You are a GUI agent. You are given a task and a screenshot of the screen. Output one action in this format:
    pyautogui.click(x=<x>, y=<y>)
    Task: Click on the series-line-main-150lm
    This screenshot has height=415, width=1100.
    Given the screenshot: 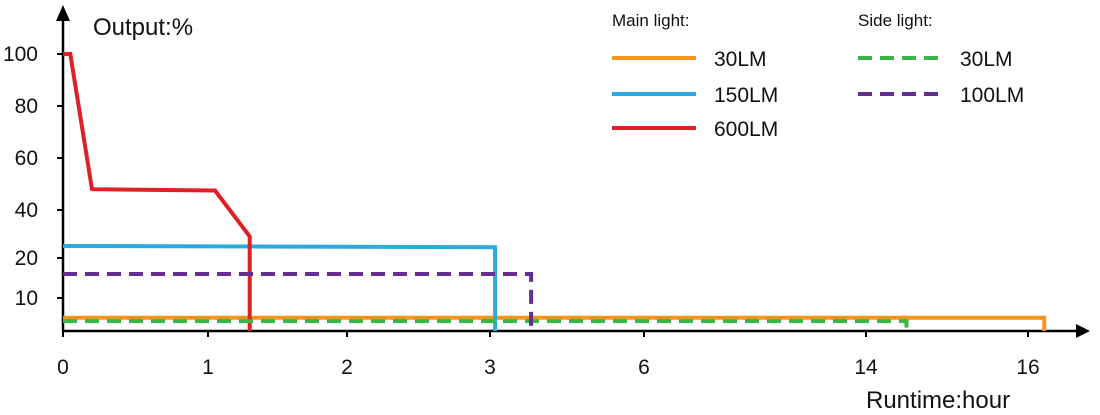 What is the action you would take?
    pyautogui.click(x=280, y=287)
    